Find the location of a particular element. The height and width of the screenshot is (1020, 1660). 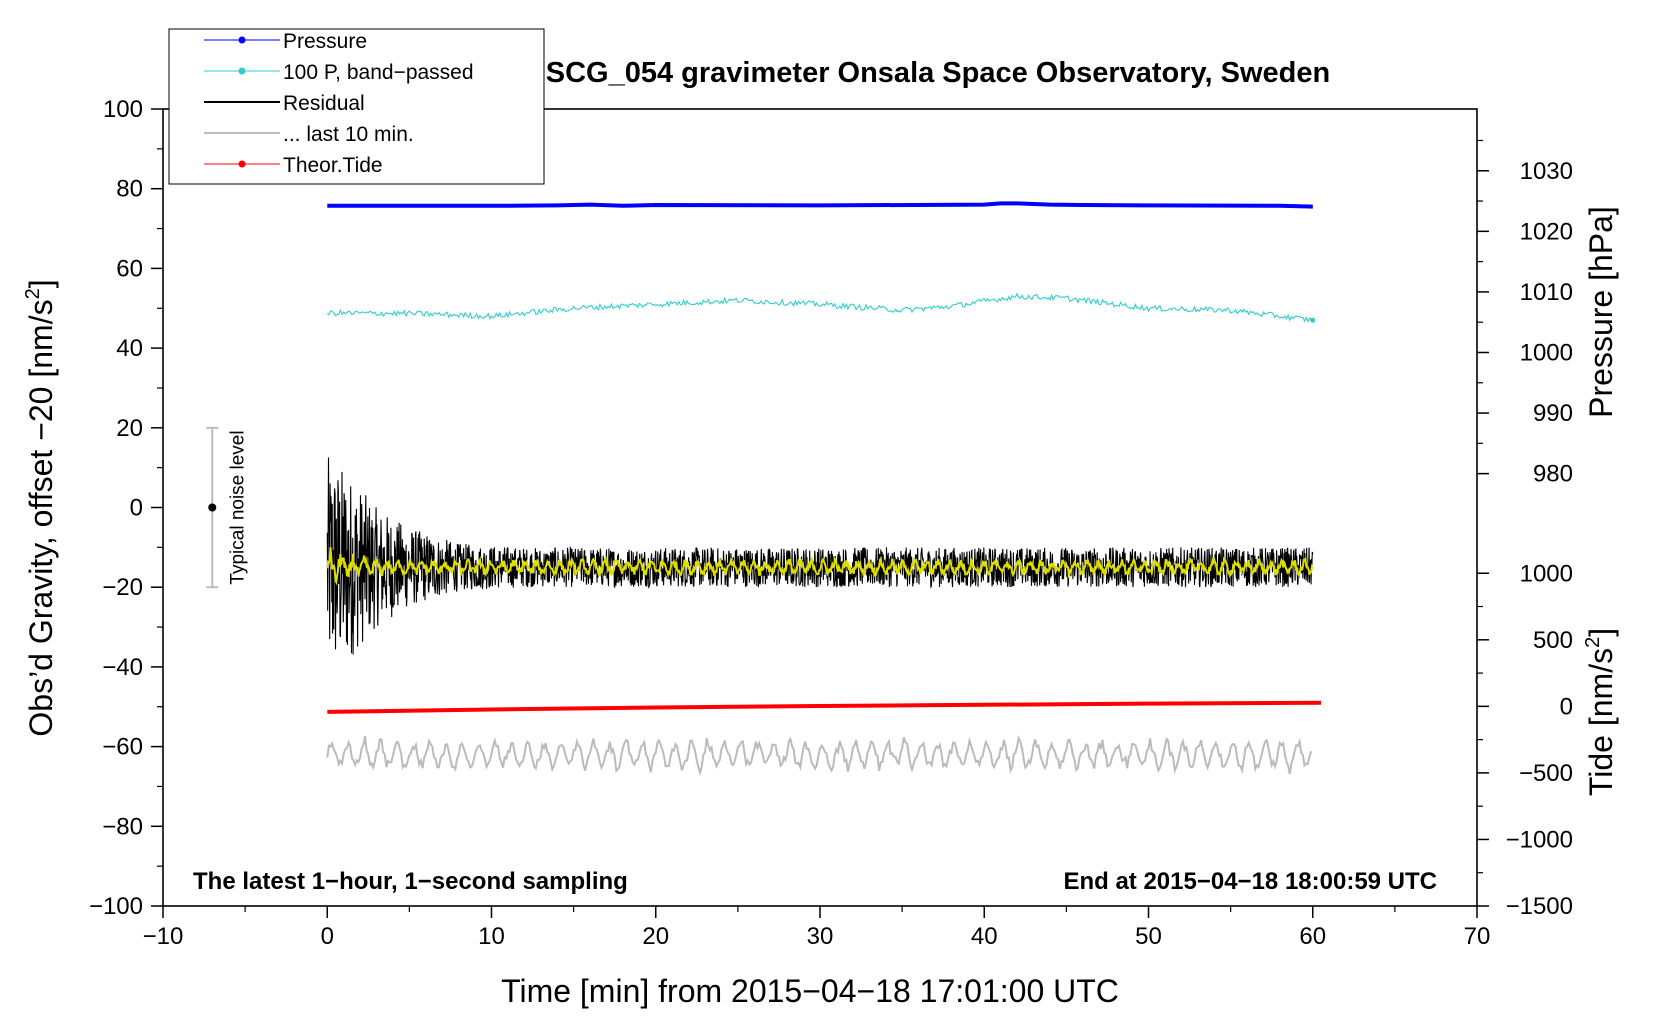

tide-tick-label: 1000 is located at coordinates (1546, 573).